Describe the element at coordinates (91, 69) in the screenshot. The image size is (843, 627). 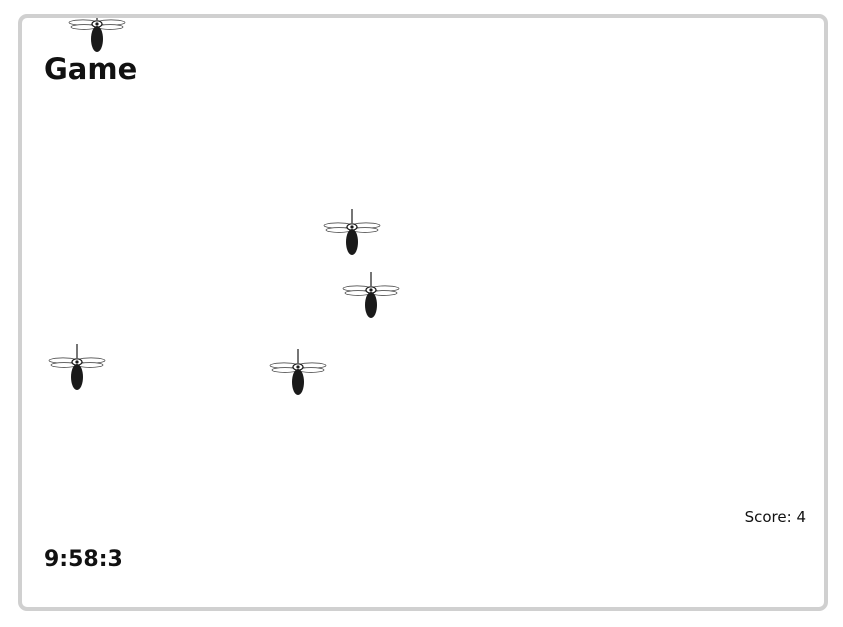
I see `game-title: Game` at that location.